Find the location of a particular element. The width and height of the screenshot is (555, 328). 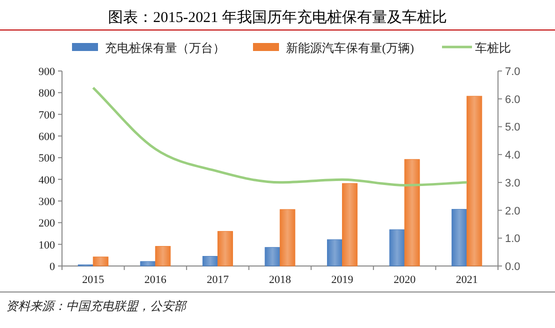

x-tick-label: 2019 is located at coordinates (342, 280).